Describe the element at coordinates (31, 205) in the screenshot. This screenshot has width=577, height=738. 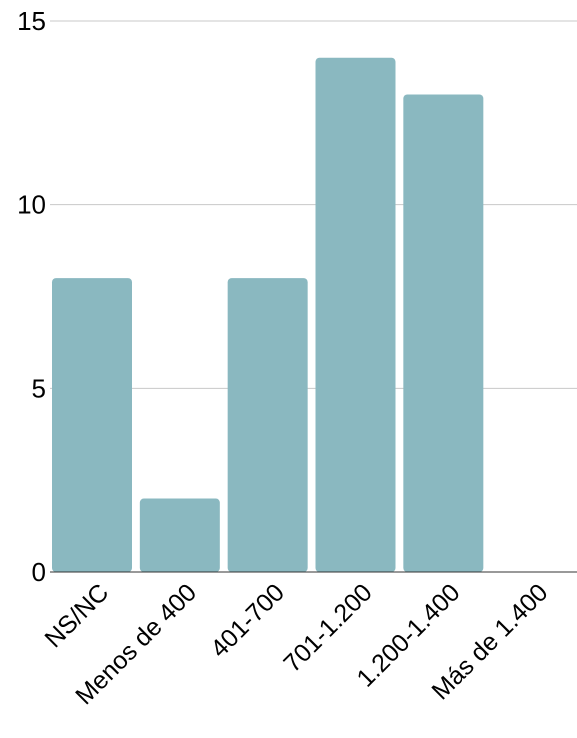
I see `y-tick-label: 10` at that location.